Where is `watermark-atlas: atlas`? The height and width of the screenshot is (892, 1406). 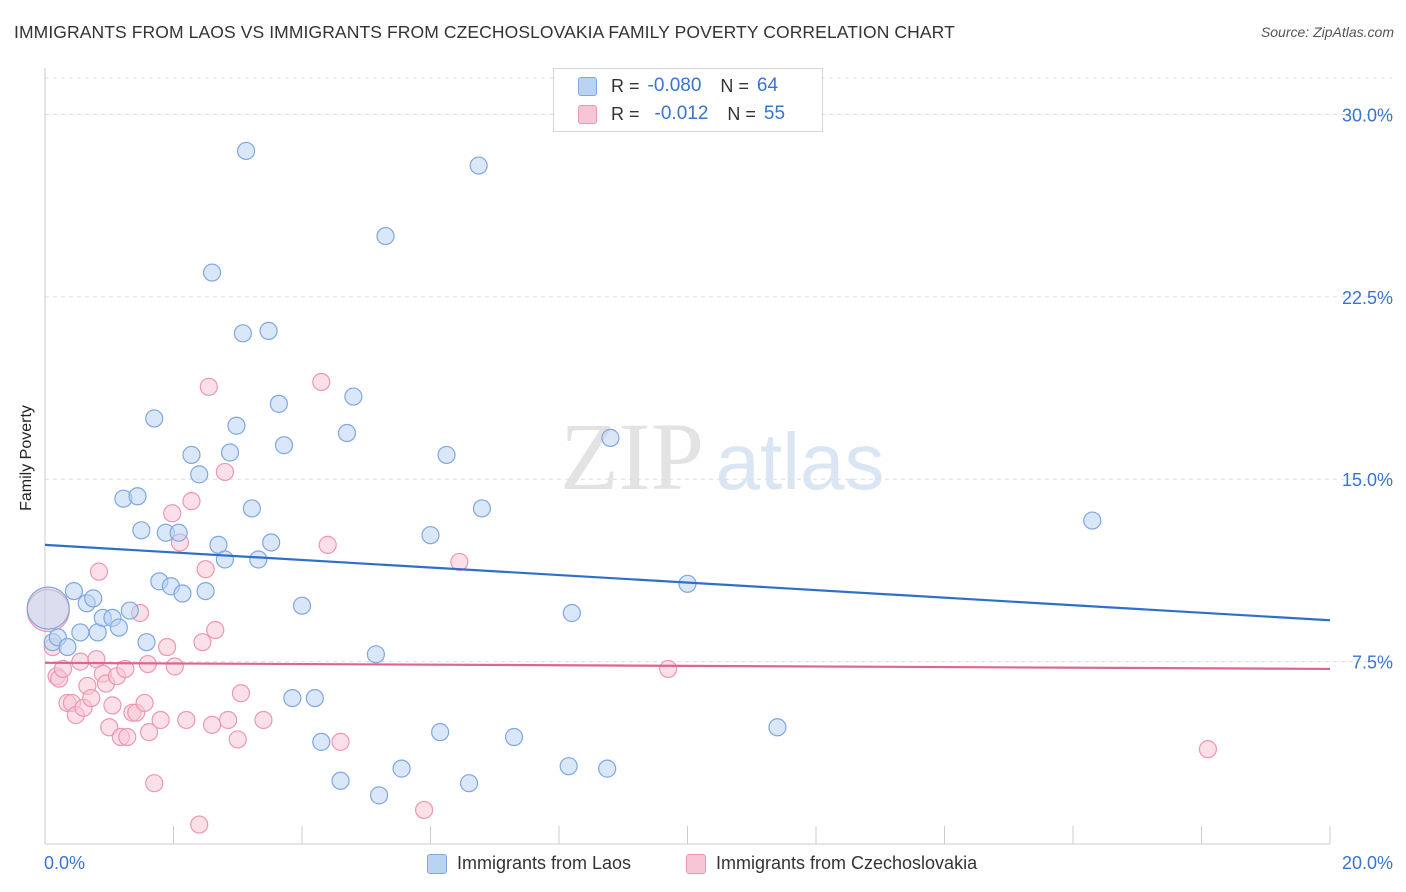 watermark-atlas: atlas is located at coordinates (800, 461).